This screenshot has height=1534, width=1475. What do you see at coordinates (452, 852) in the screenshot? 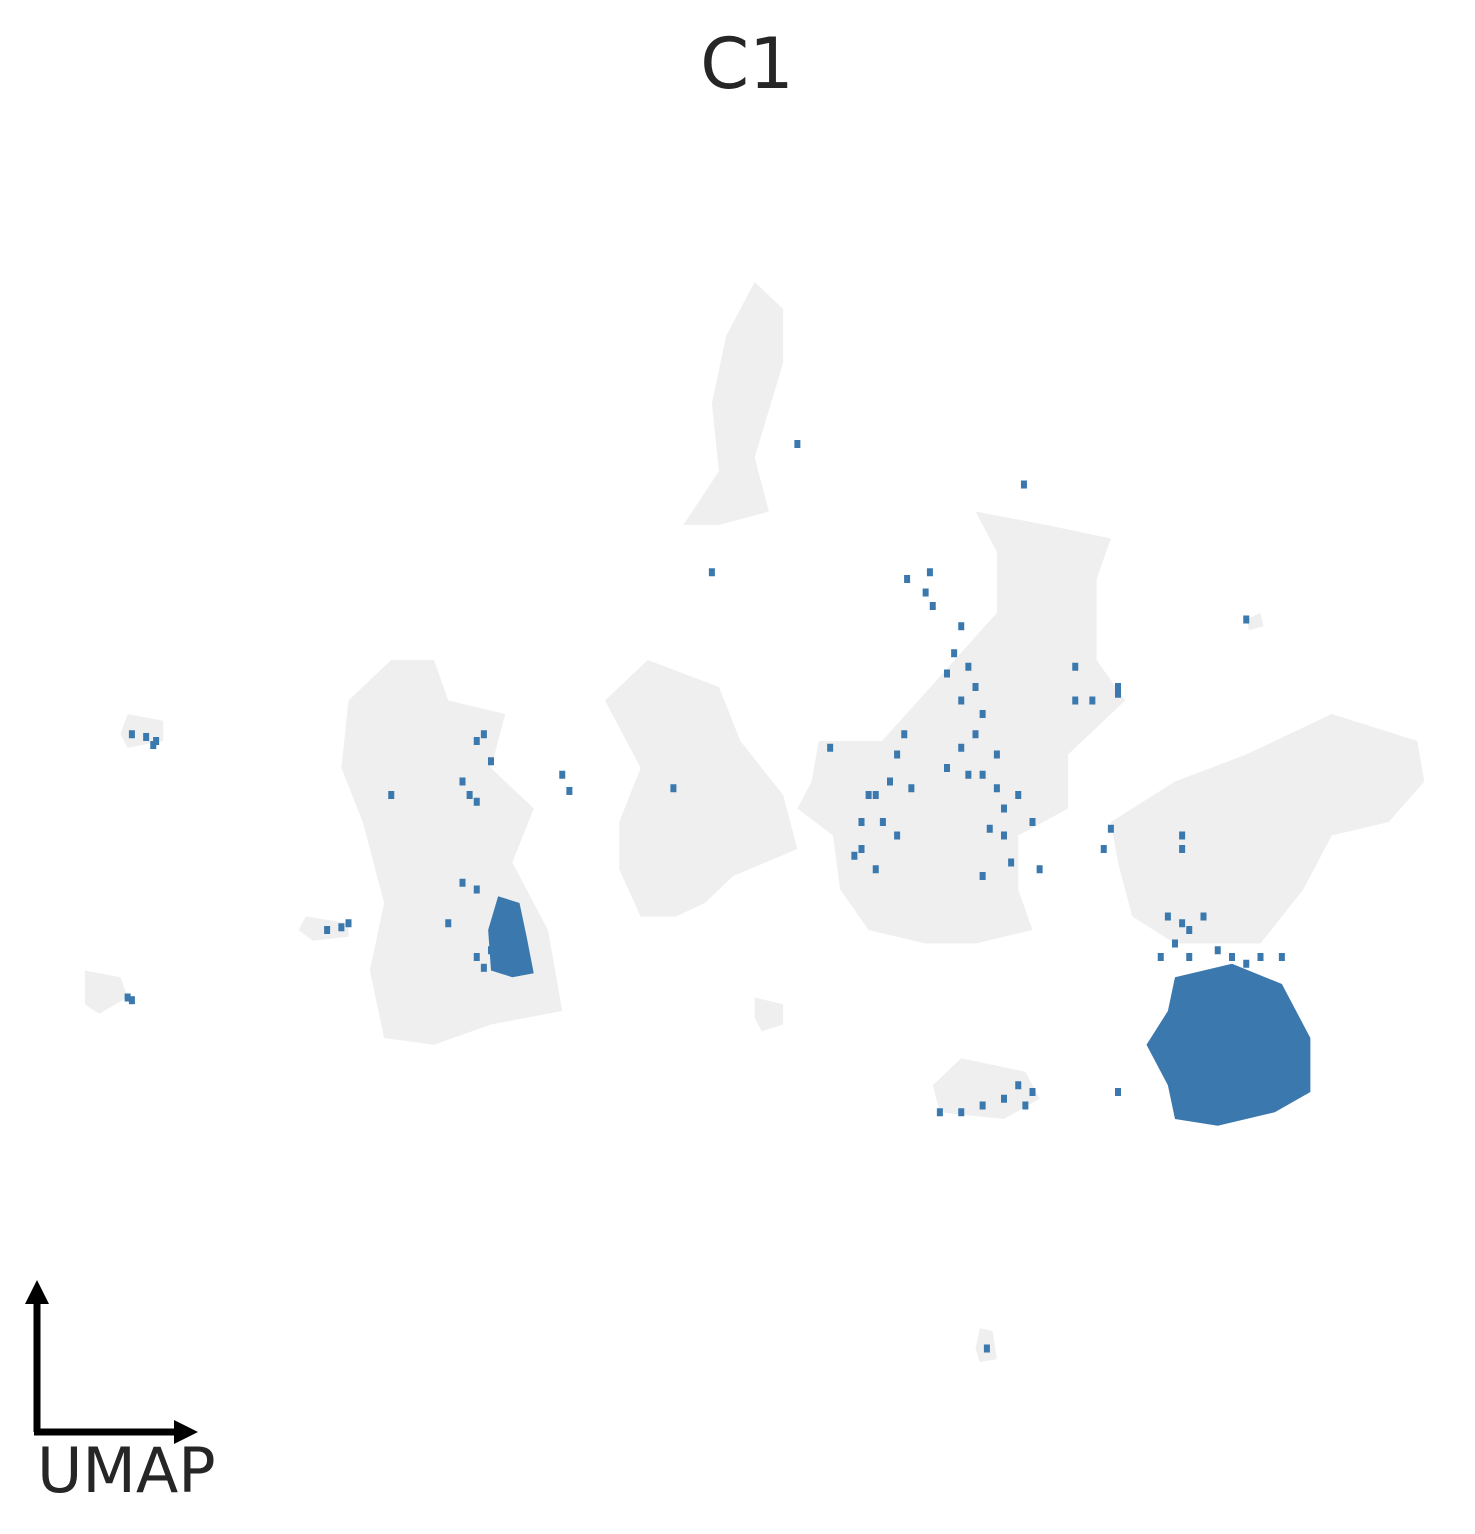
I see `background-cluster-left-main` at bounding box center [452, 852].